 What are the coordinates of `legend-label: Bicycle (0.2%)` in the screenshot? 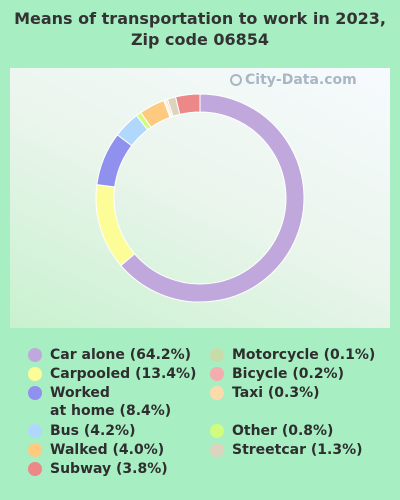 It's located at (288, 374).